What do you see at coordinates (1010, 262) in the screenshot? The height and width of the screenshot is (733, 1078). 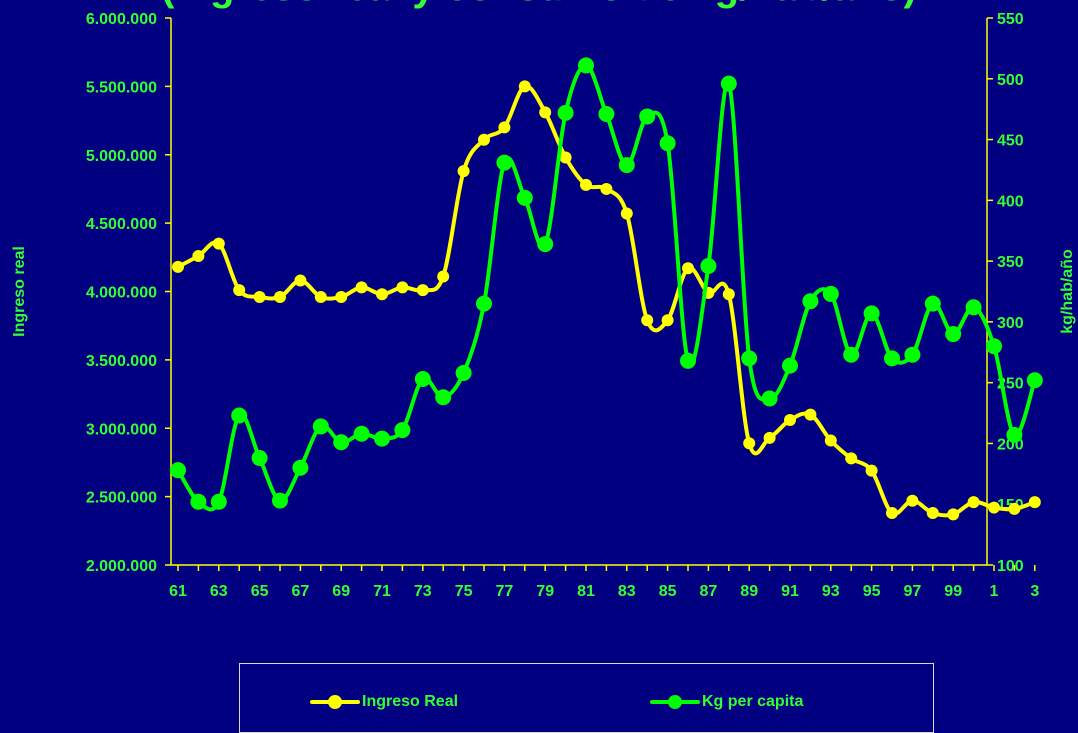 I see `right-tick-label: 350` at bounding box center [1010, 262].